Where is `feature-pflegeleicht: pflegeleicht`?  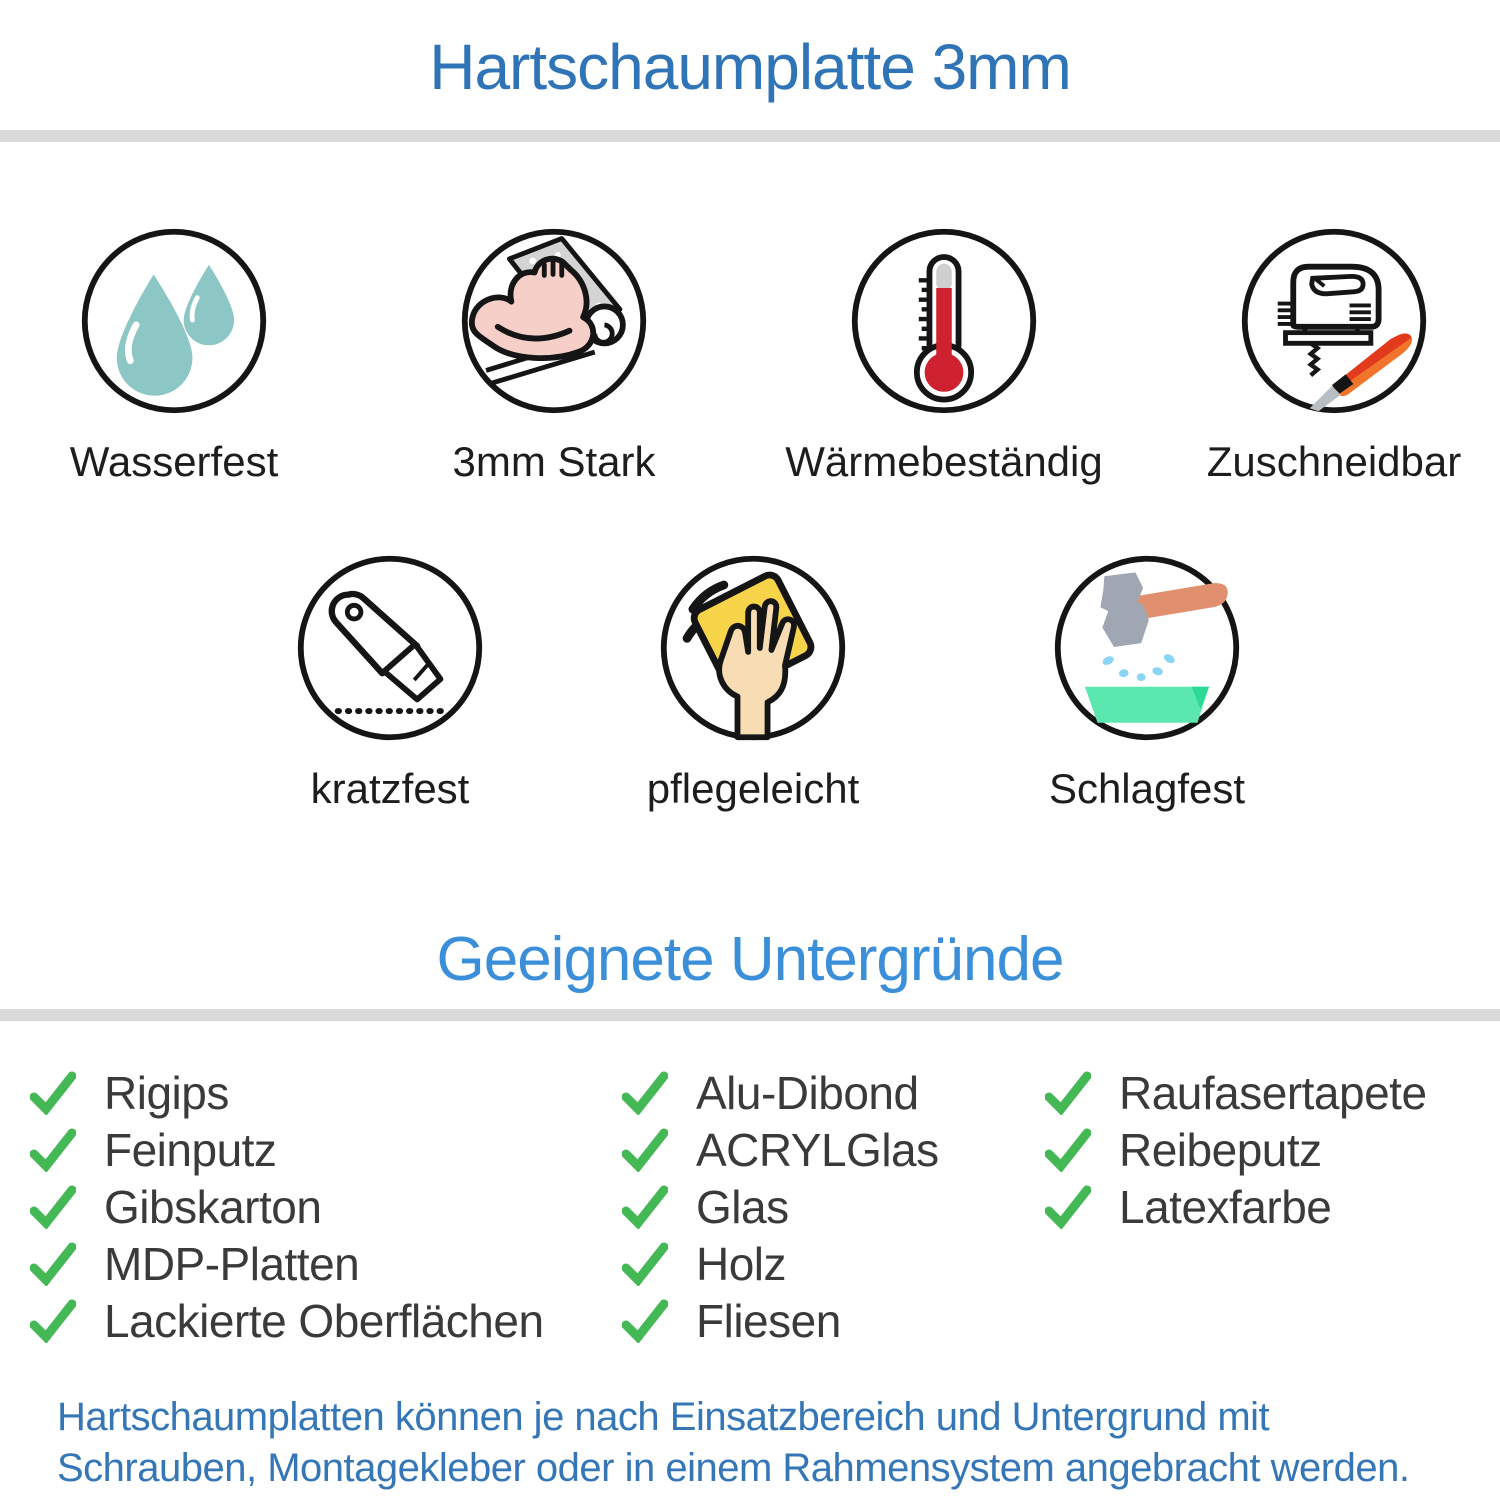 feature-pflegeleicht: pflegeleicht is located at coordinates (753, 682).